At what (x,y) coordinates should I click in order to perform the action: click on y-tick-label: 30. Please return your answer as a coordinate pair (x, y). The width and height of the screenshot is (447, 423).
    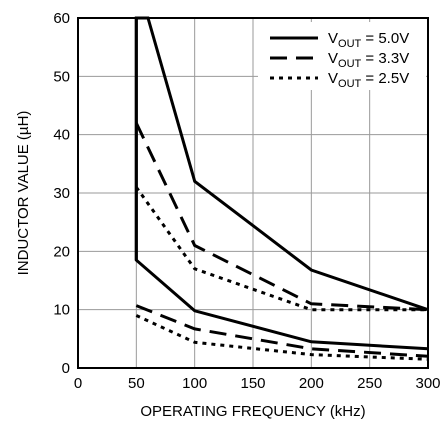
    Looking at the image, I should click on (61, 193).